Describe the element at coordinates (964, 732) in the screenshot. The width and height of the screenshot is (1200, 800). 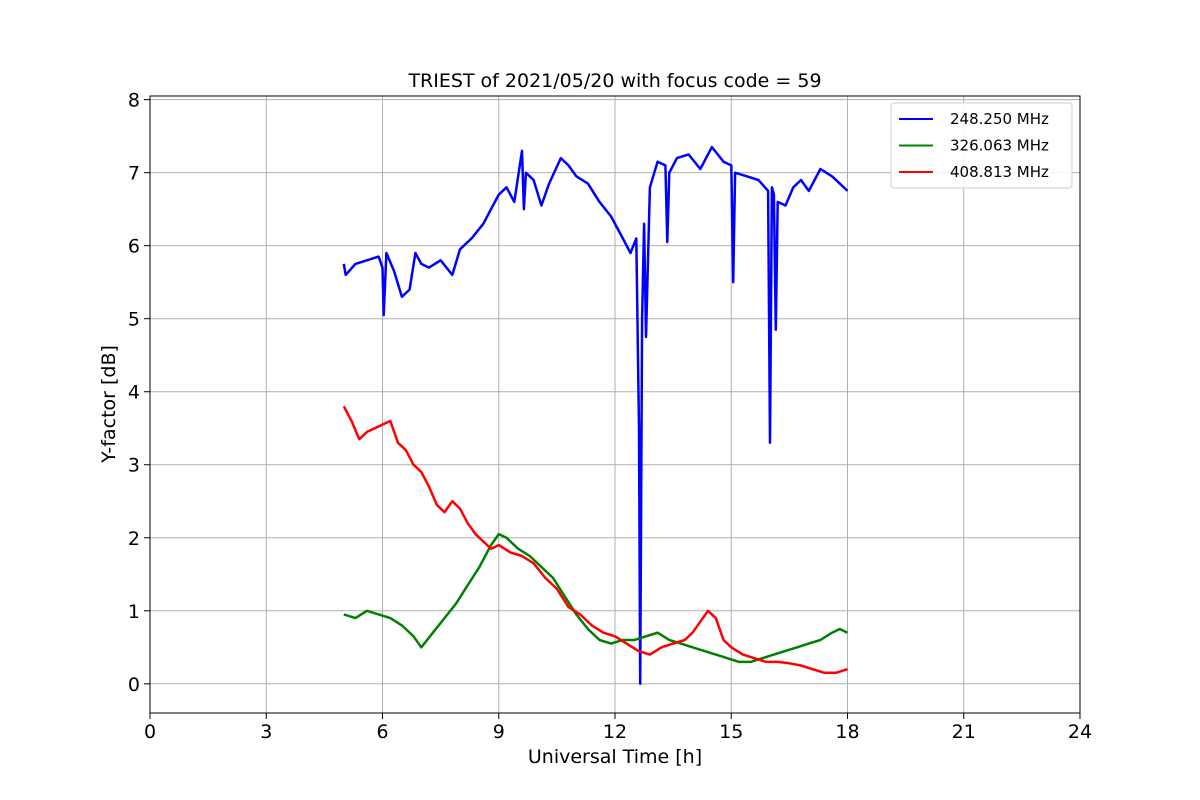
I see `x-tick-label: 21` at that location.